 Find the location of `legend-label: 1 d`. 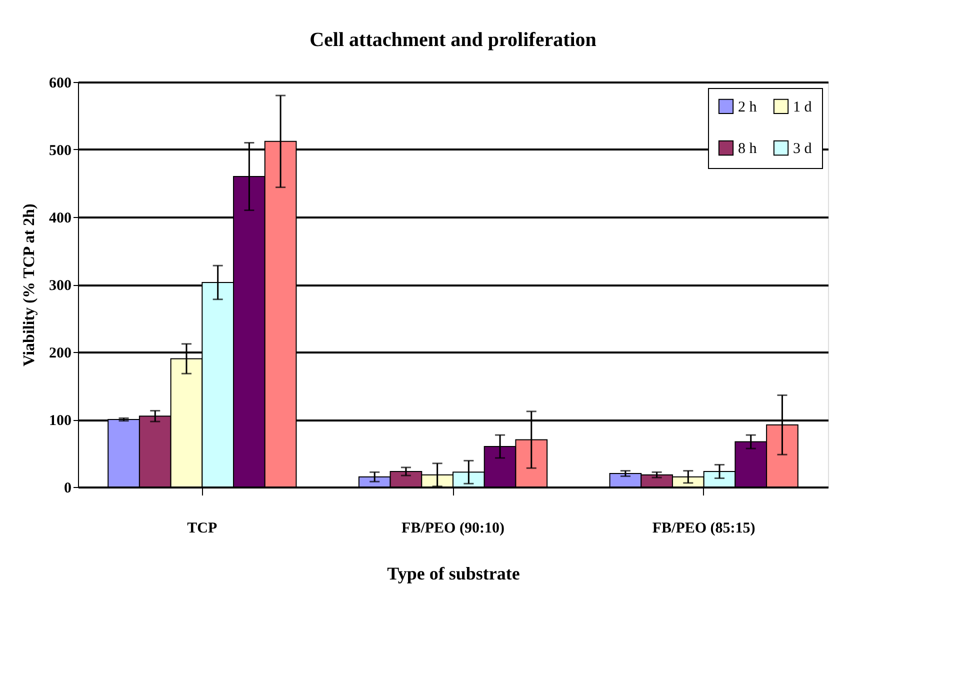

legend-label: 1 d is located at coordinates (802, 107).